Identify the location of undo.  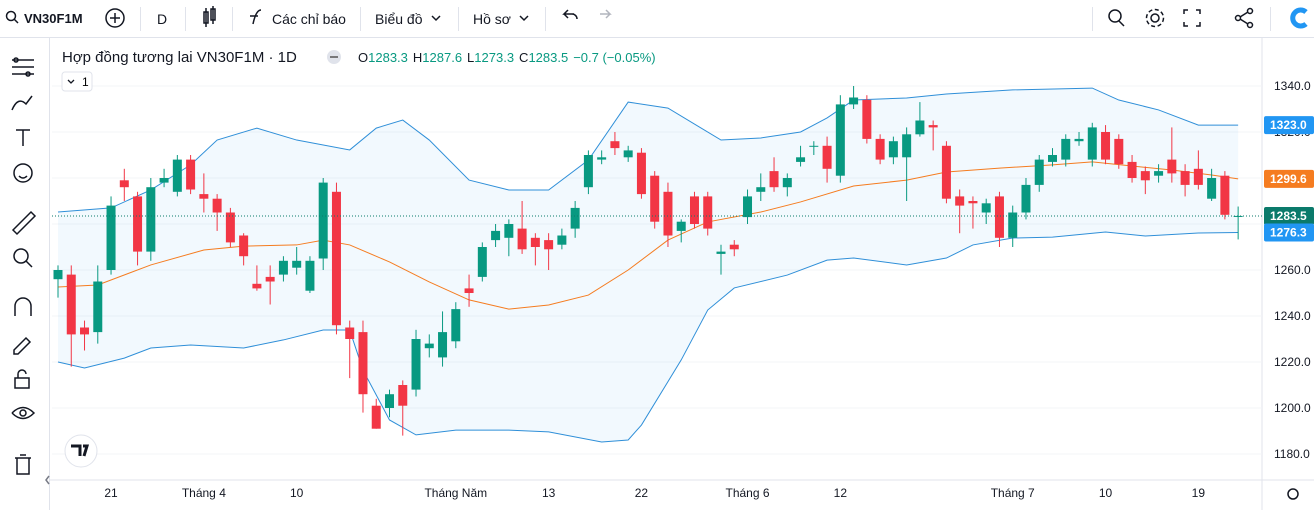
(570, 14).